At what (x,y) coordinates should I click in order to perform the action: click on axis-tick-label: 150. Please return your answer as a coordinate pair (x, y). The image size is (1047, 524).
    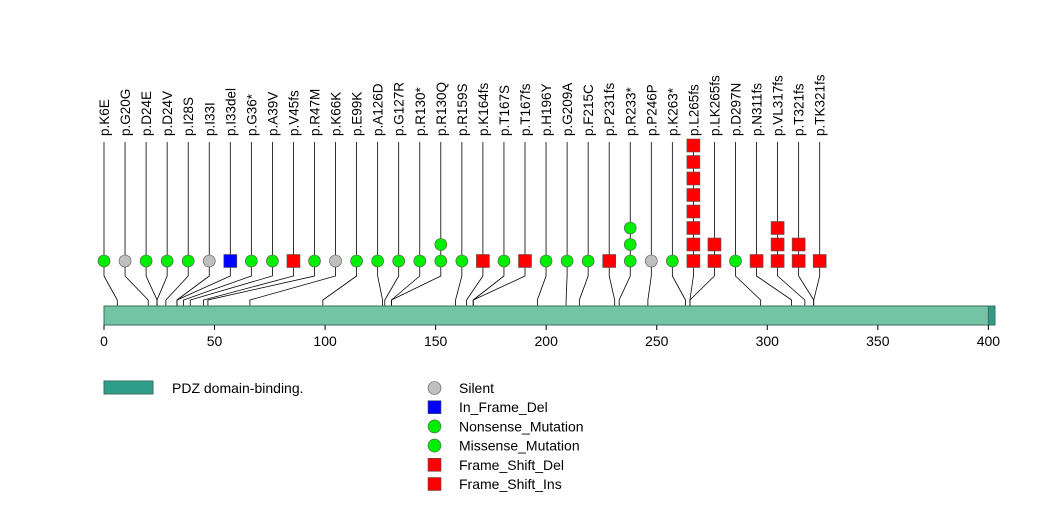
    Looking at the image, I should click on (436, 341).